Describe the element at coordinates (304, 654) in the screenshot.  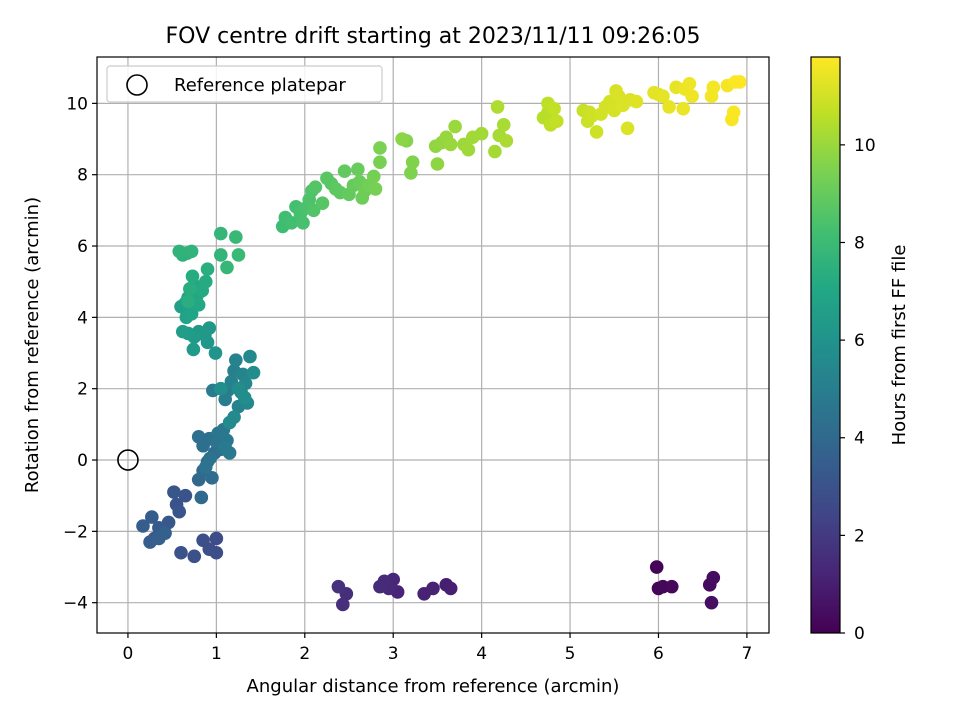
I see `x-tick-label: 2` at that location.